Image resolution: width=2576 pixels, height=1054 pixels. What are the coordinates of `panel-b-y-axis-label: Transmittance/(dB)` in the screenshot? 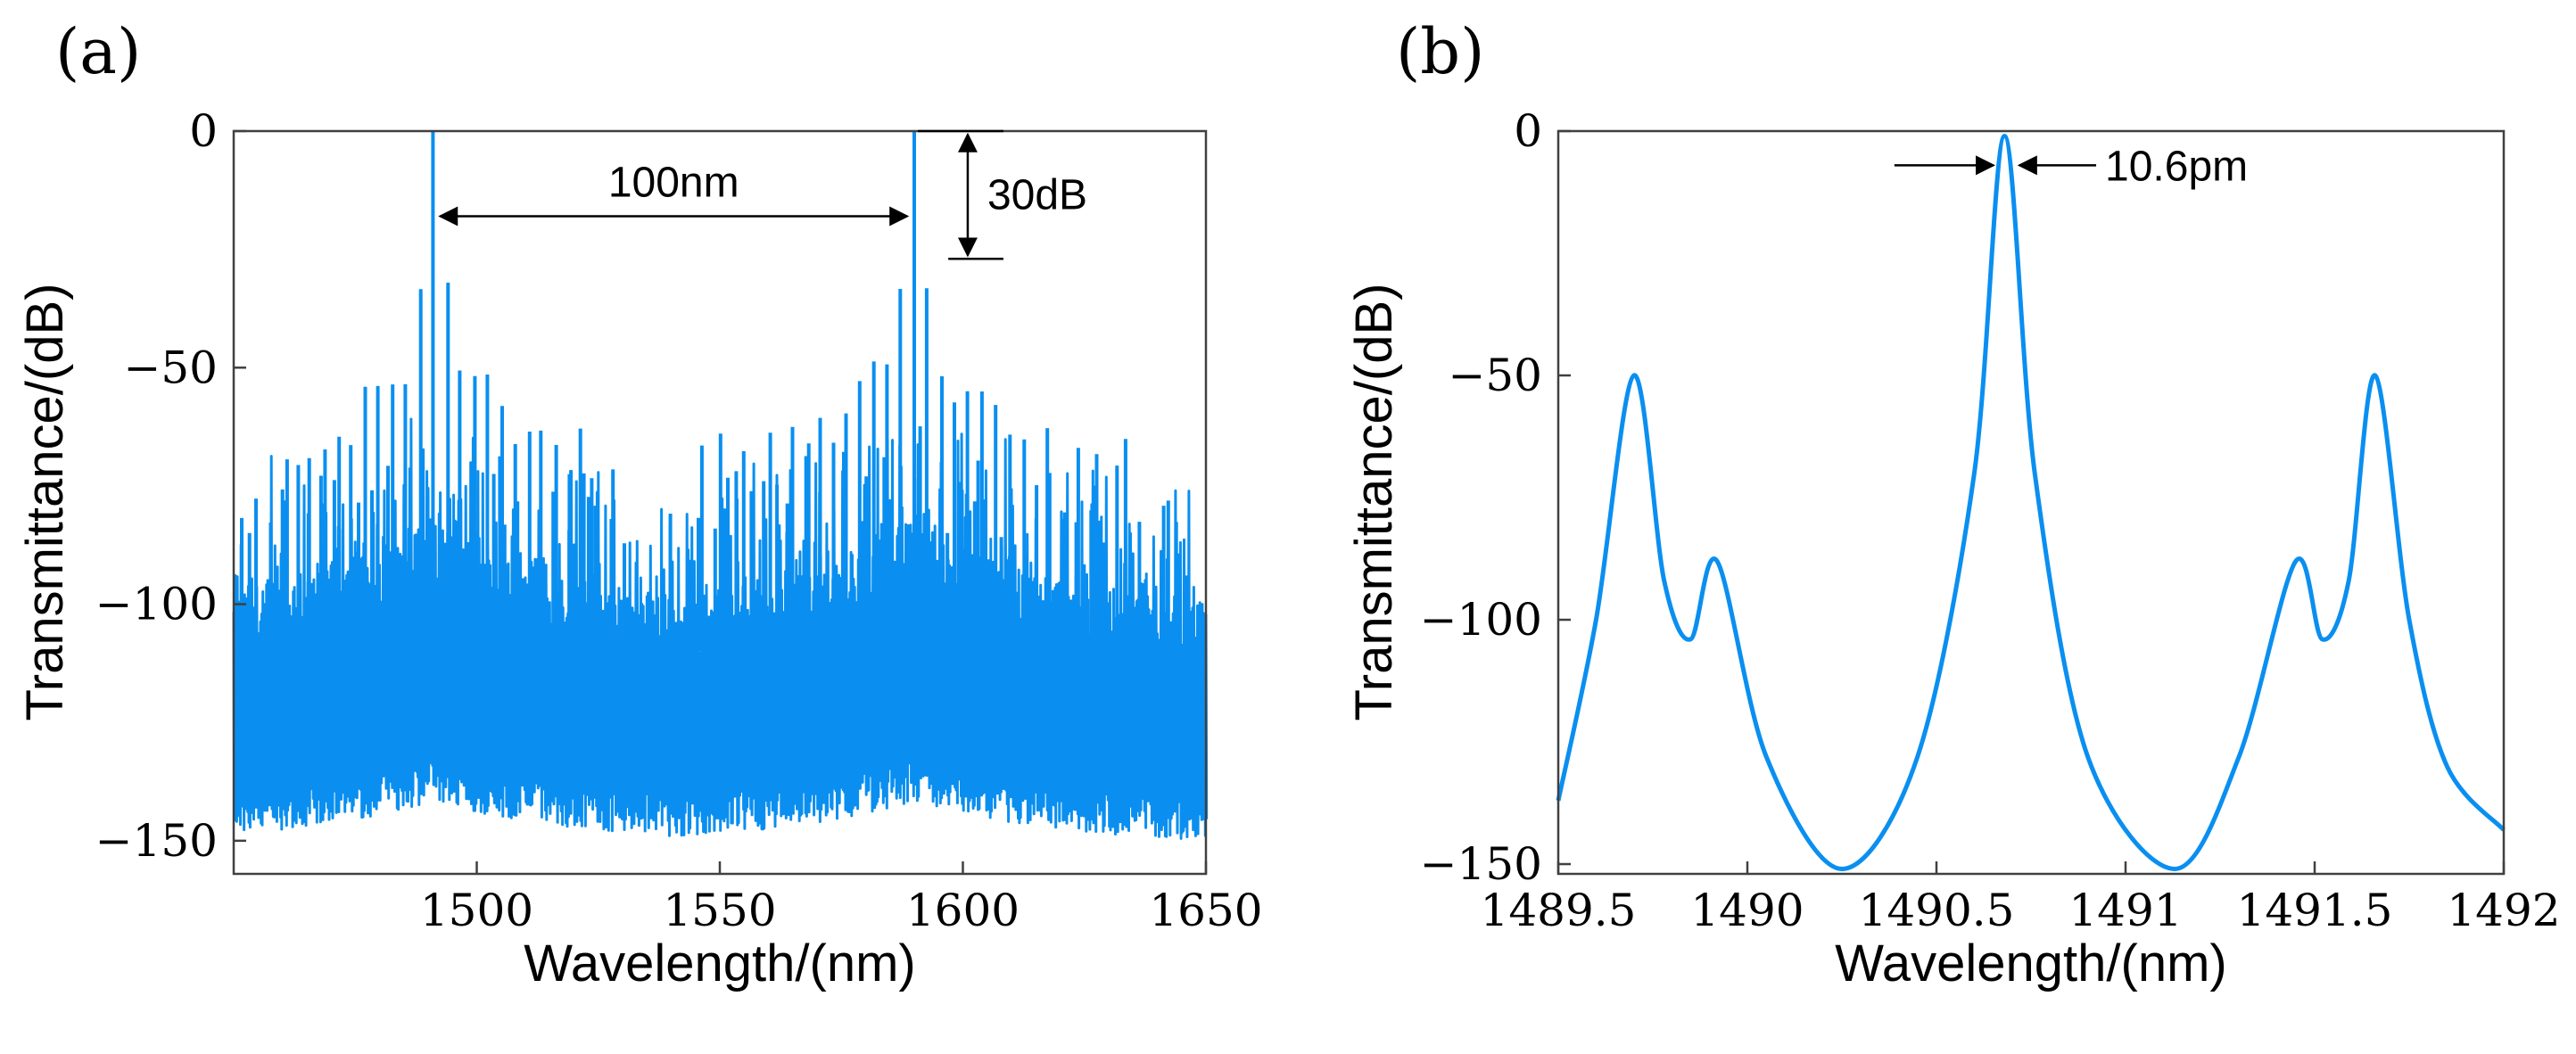 It's located at (1374, 502).